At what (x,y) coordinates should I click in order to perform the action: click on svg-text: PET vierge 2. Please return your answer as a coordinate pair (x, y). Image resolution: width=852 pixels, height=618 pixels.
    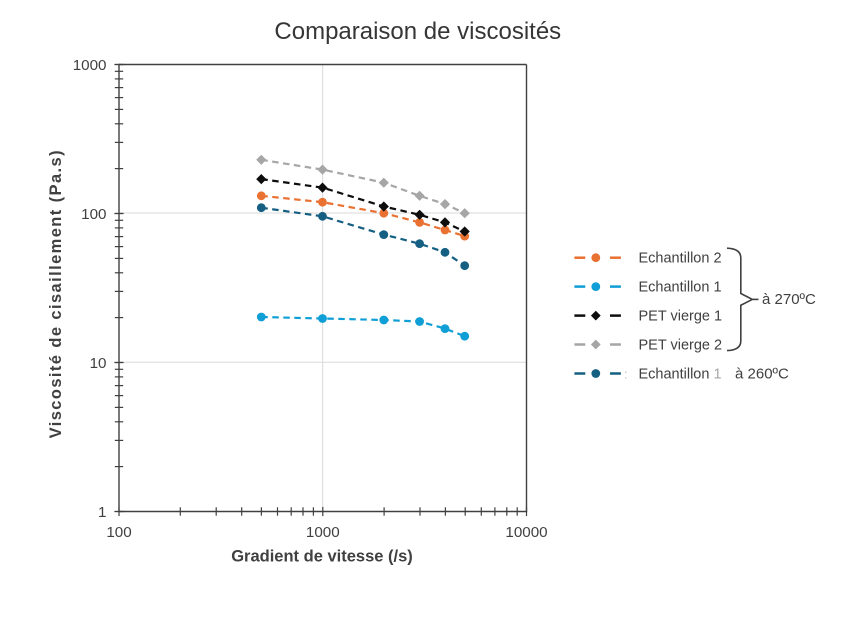
    Looking at the image, I should click on (681, 346).